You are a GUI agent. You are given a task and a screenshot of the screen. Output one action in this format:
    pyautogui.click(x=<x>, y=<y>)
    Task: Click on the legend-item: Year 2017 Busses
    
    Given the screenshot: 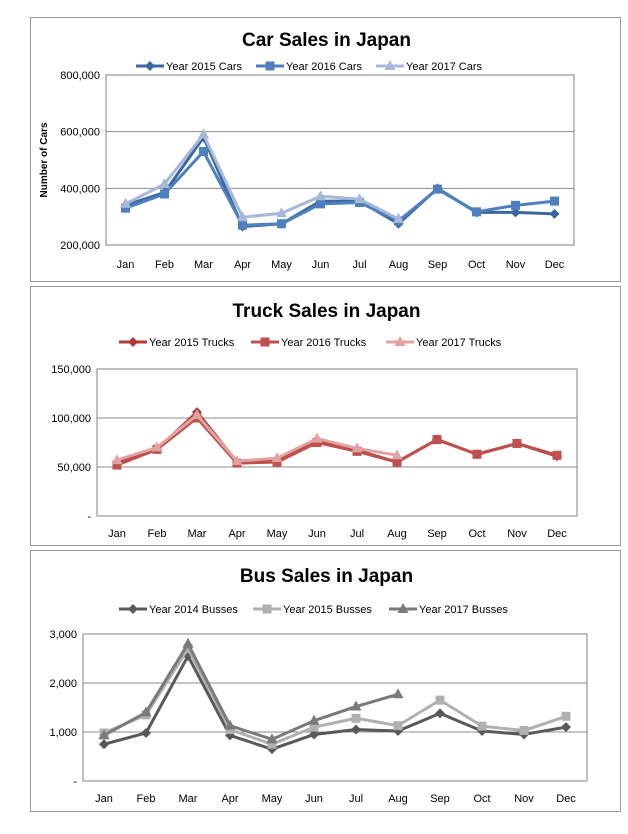 What is the action you would take?
    pyautogui.click(x=448, y=609)
    